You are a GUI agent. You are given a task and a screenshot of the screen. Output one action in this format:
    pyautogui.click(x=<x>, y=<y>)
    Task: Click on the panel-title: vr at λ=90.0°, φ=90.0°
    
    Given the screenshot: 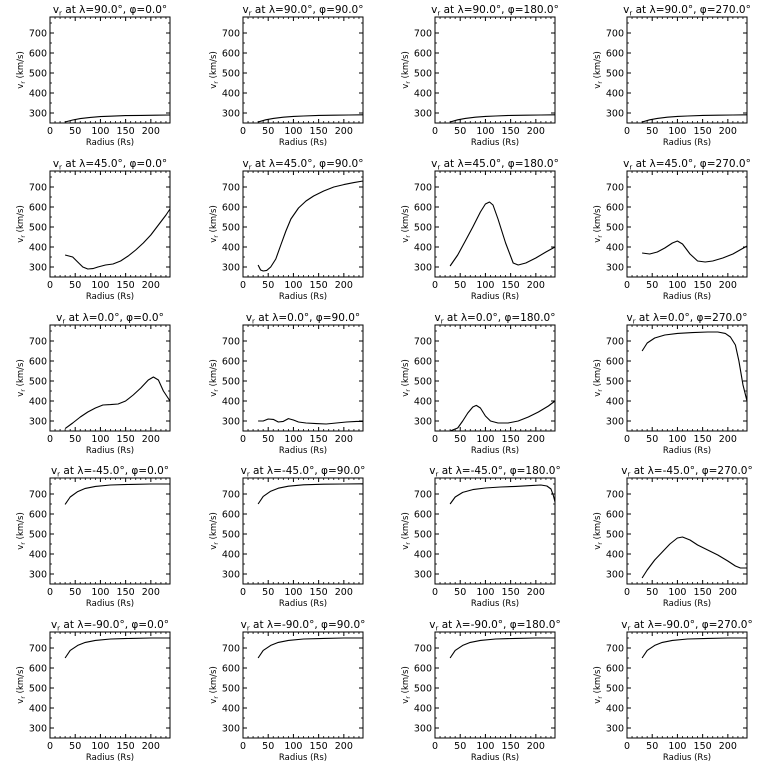 What is the action you would take?
    pyautogui.click(x=302, y=11)
    